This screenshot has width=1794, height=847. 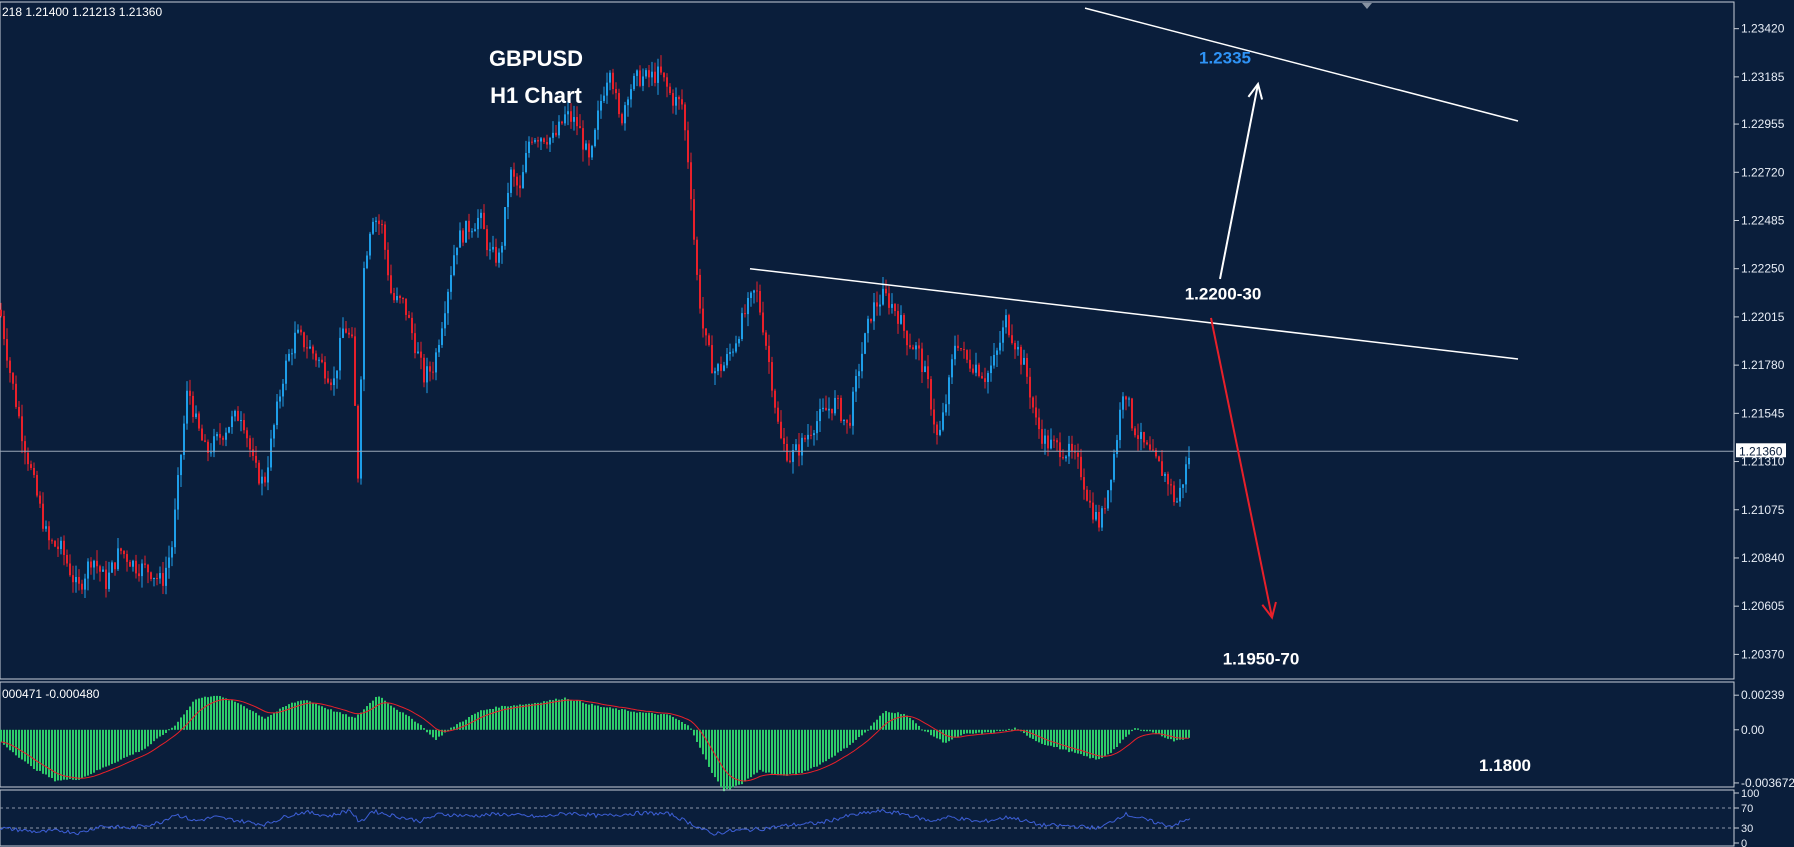 I want to click on macd-histogram, so click(x=595, y=743).